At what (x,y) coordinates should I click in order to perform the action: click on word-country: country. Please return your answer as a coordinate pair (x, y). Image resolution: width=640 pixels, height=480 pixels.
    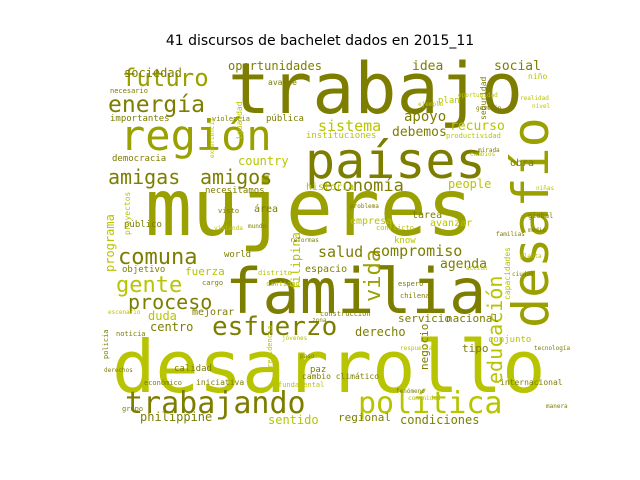
    Looking at the image, I should click on (263, 161).